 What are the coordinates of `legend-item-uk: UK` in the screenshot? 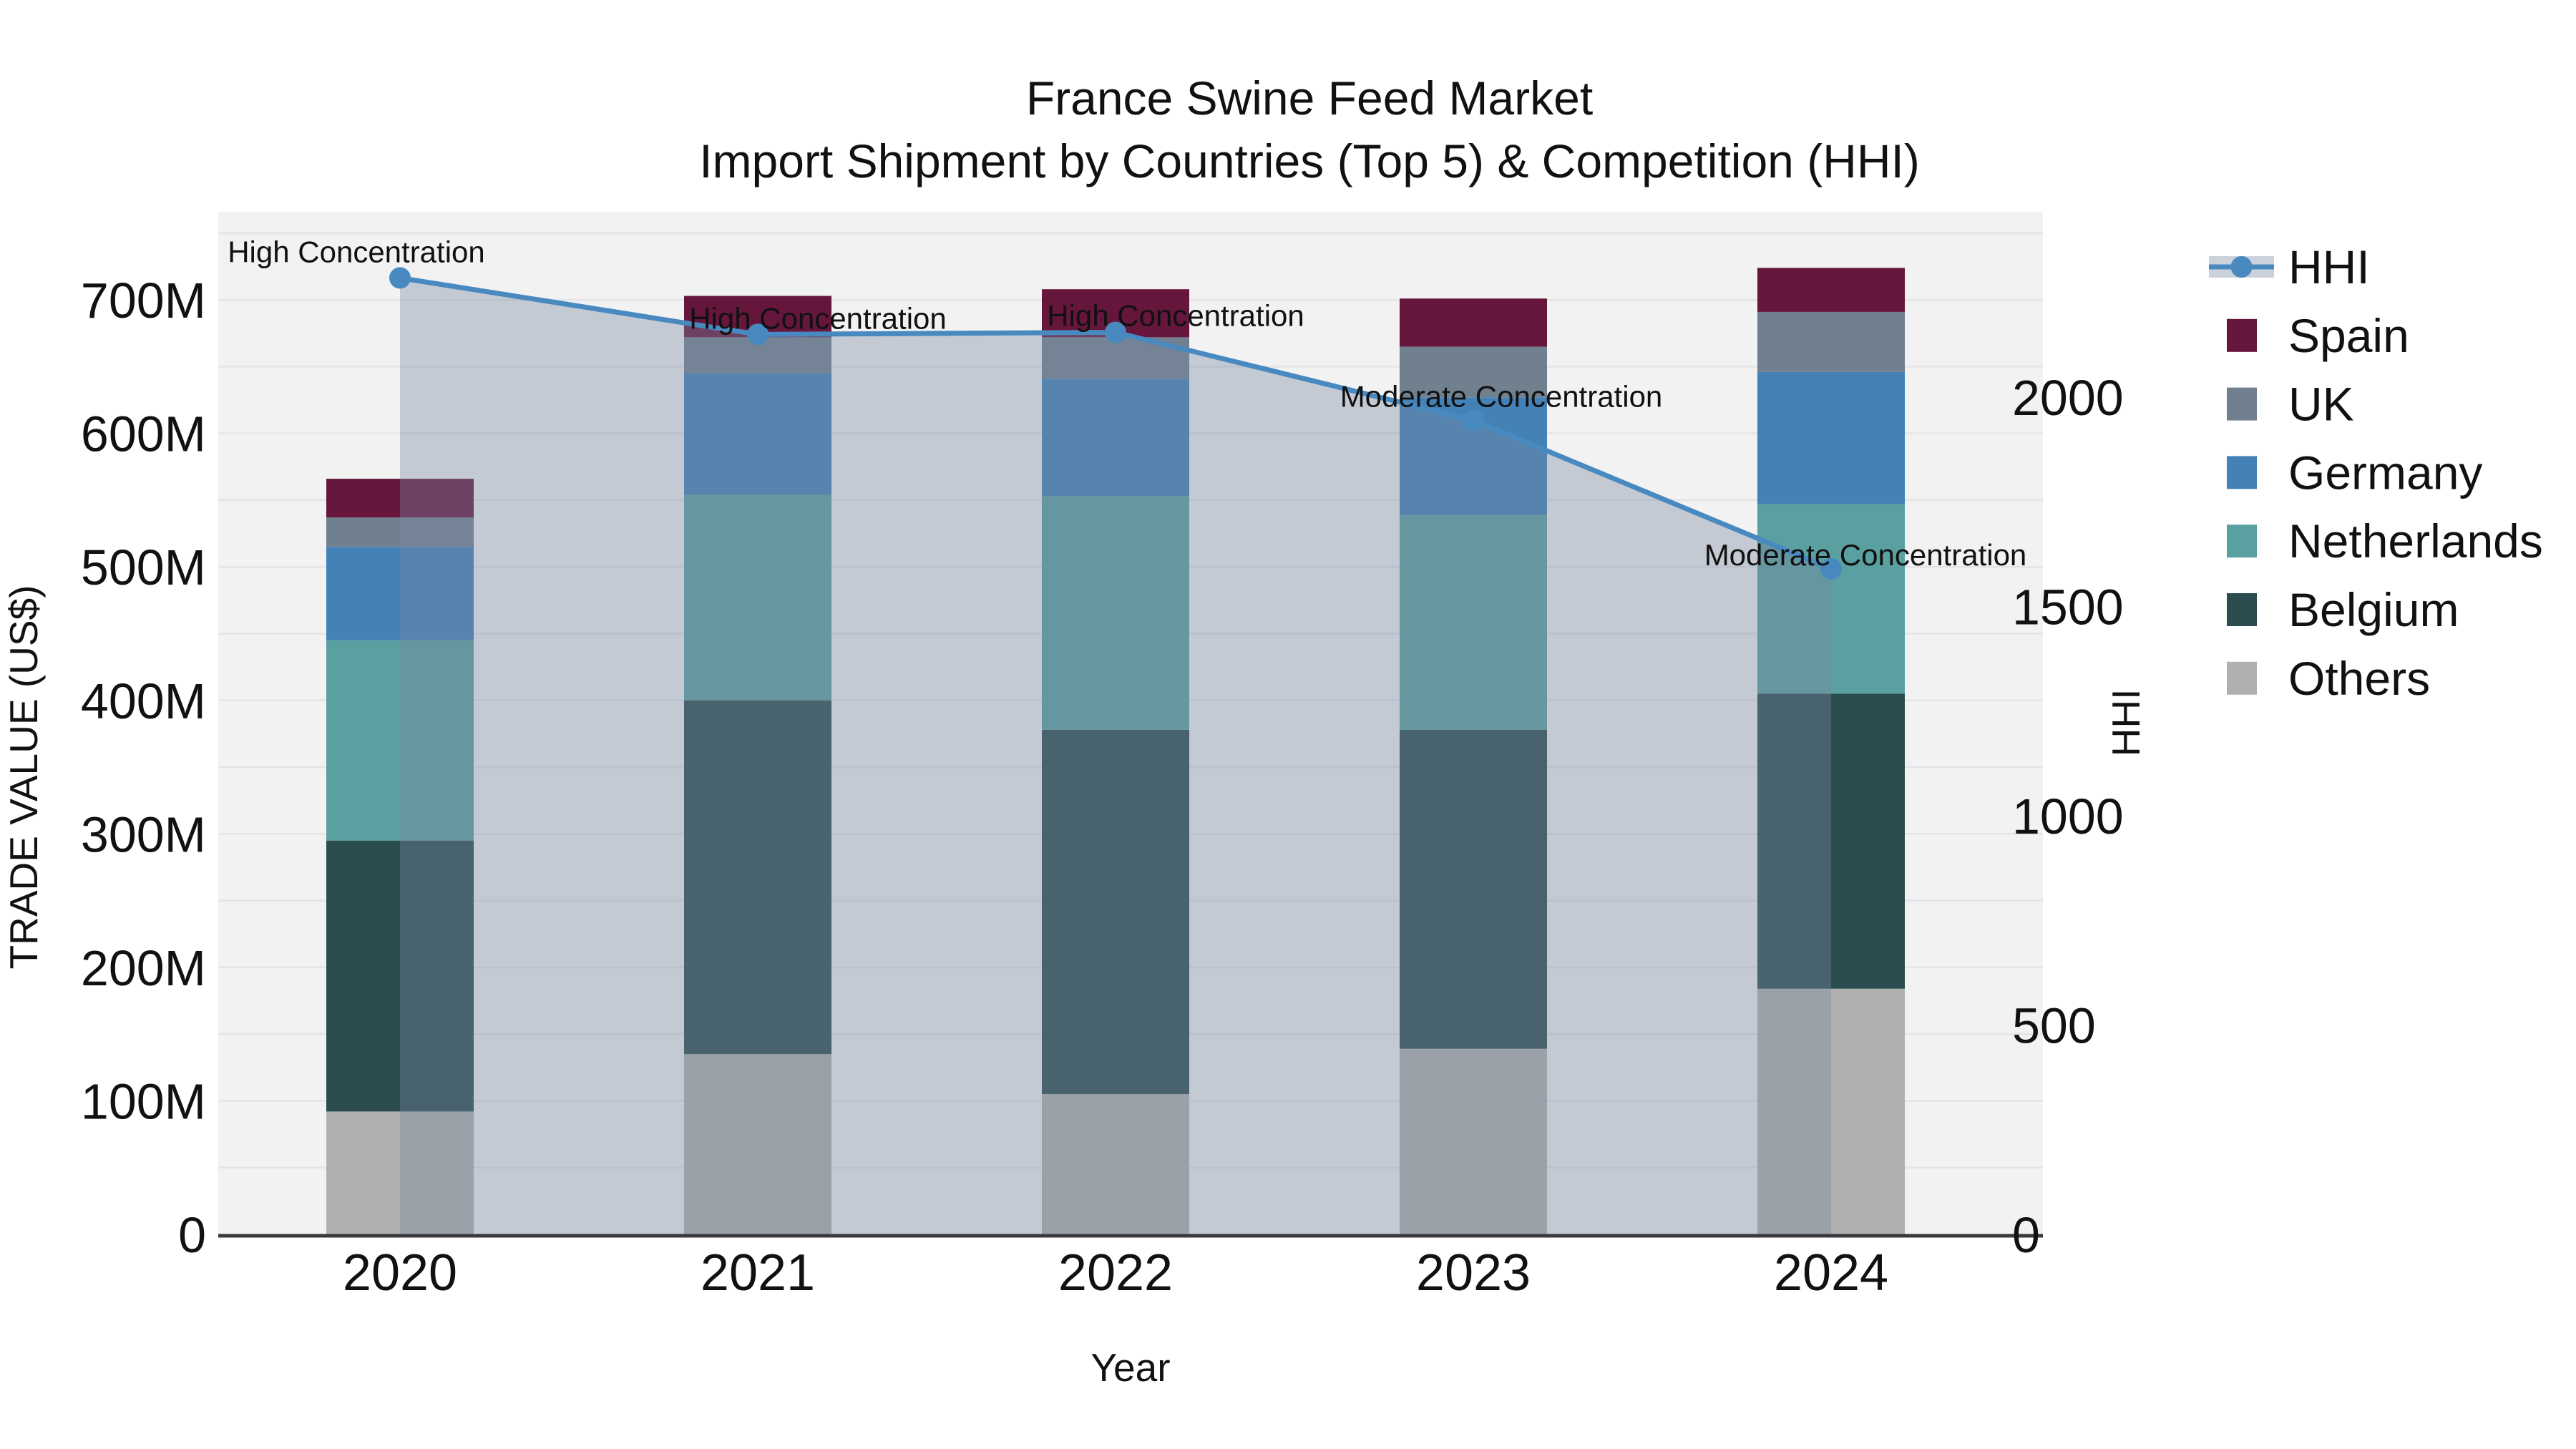 It's located at (2290, 404).